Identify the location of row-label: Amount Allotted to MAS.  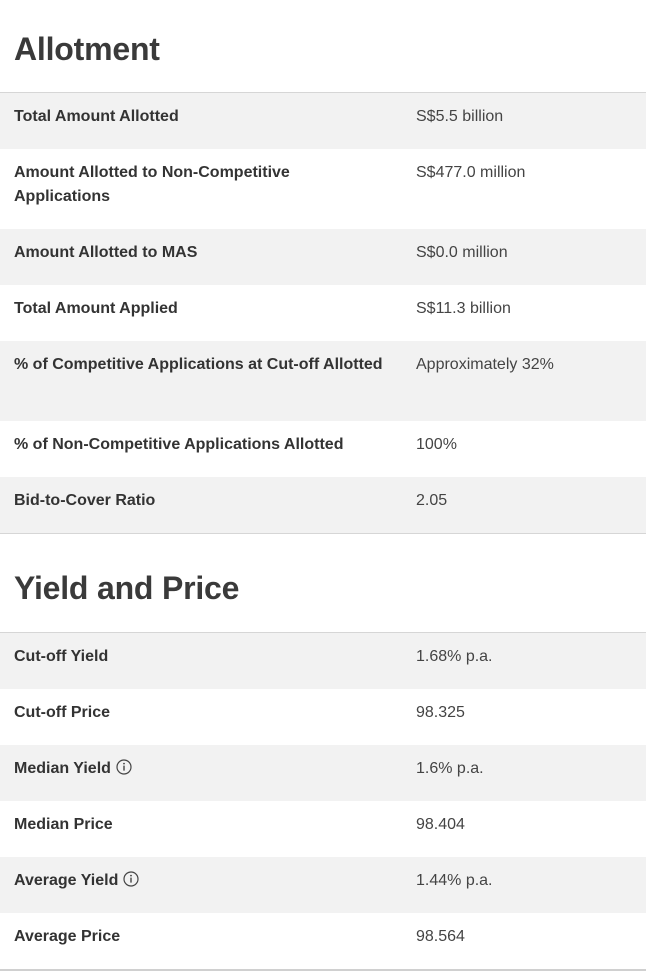
(106, 252).